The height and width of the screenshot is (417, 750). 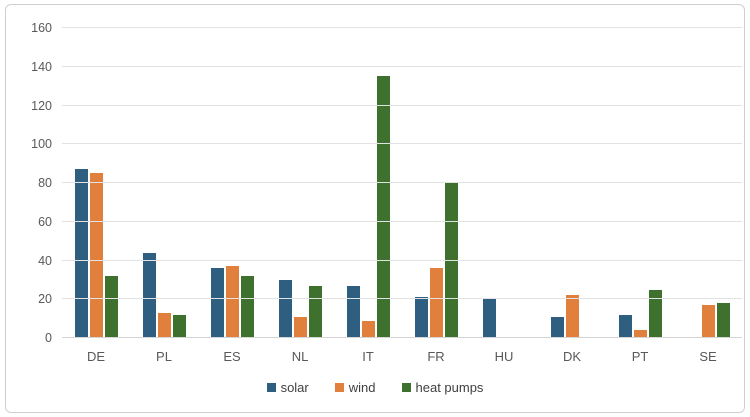 What do you see at coordinates (368, 356) in the screenshot?
I see `x-axis-label-IT: IT` at bounding box center [368, 356].